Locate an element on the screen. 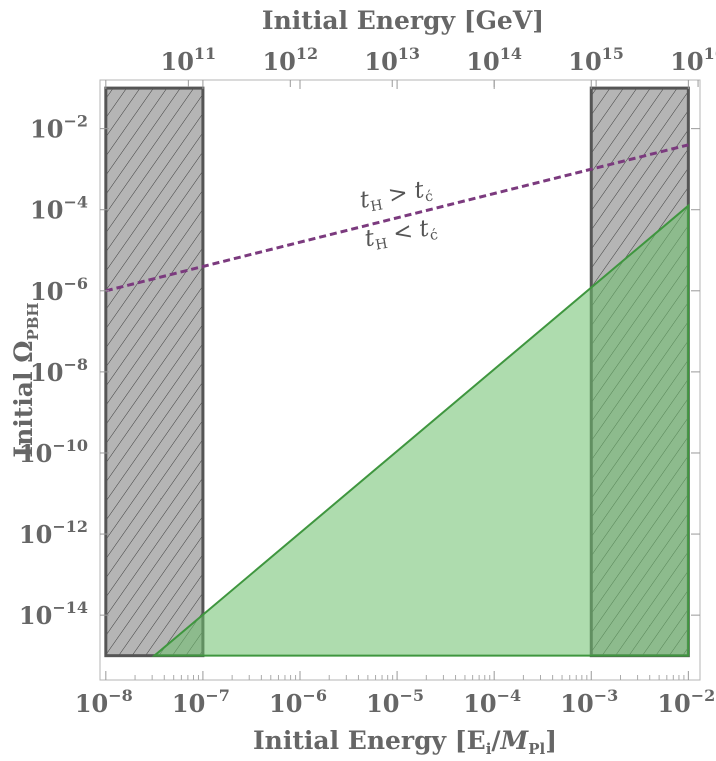 The width and height of the screenshot is (716, 761). region-annotation-0: tH > tć is located at coordinates (396, 196).